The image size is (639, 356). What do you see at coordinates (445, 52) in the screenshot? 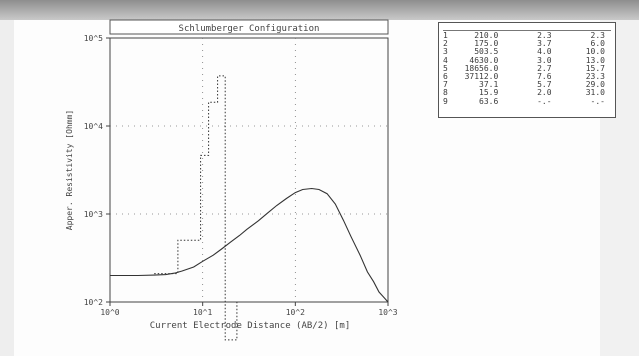
I see `layer-number: 3` at bounding box center [445, 52].